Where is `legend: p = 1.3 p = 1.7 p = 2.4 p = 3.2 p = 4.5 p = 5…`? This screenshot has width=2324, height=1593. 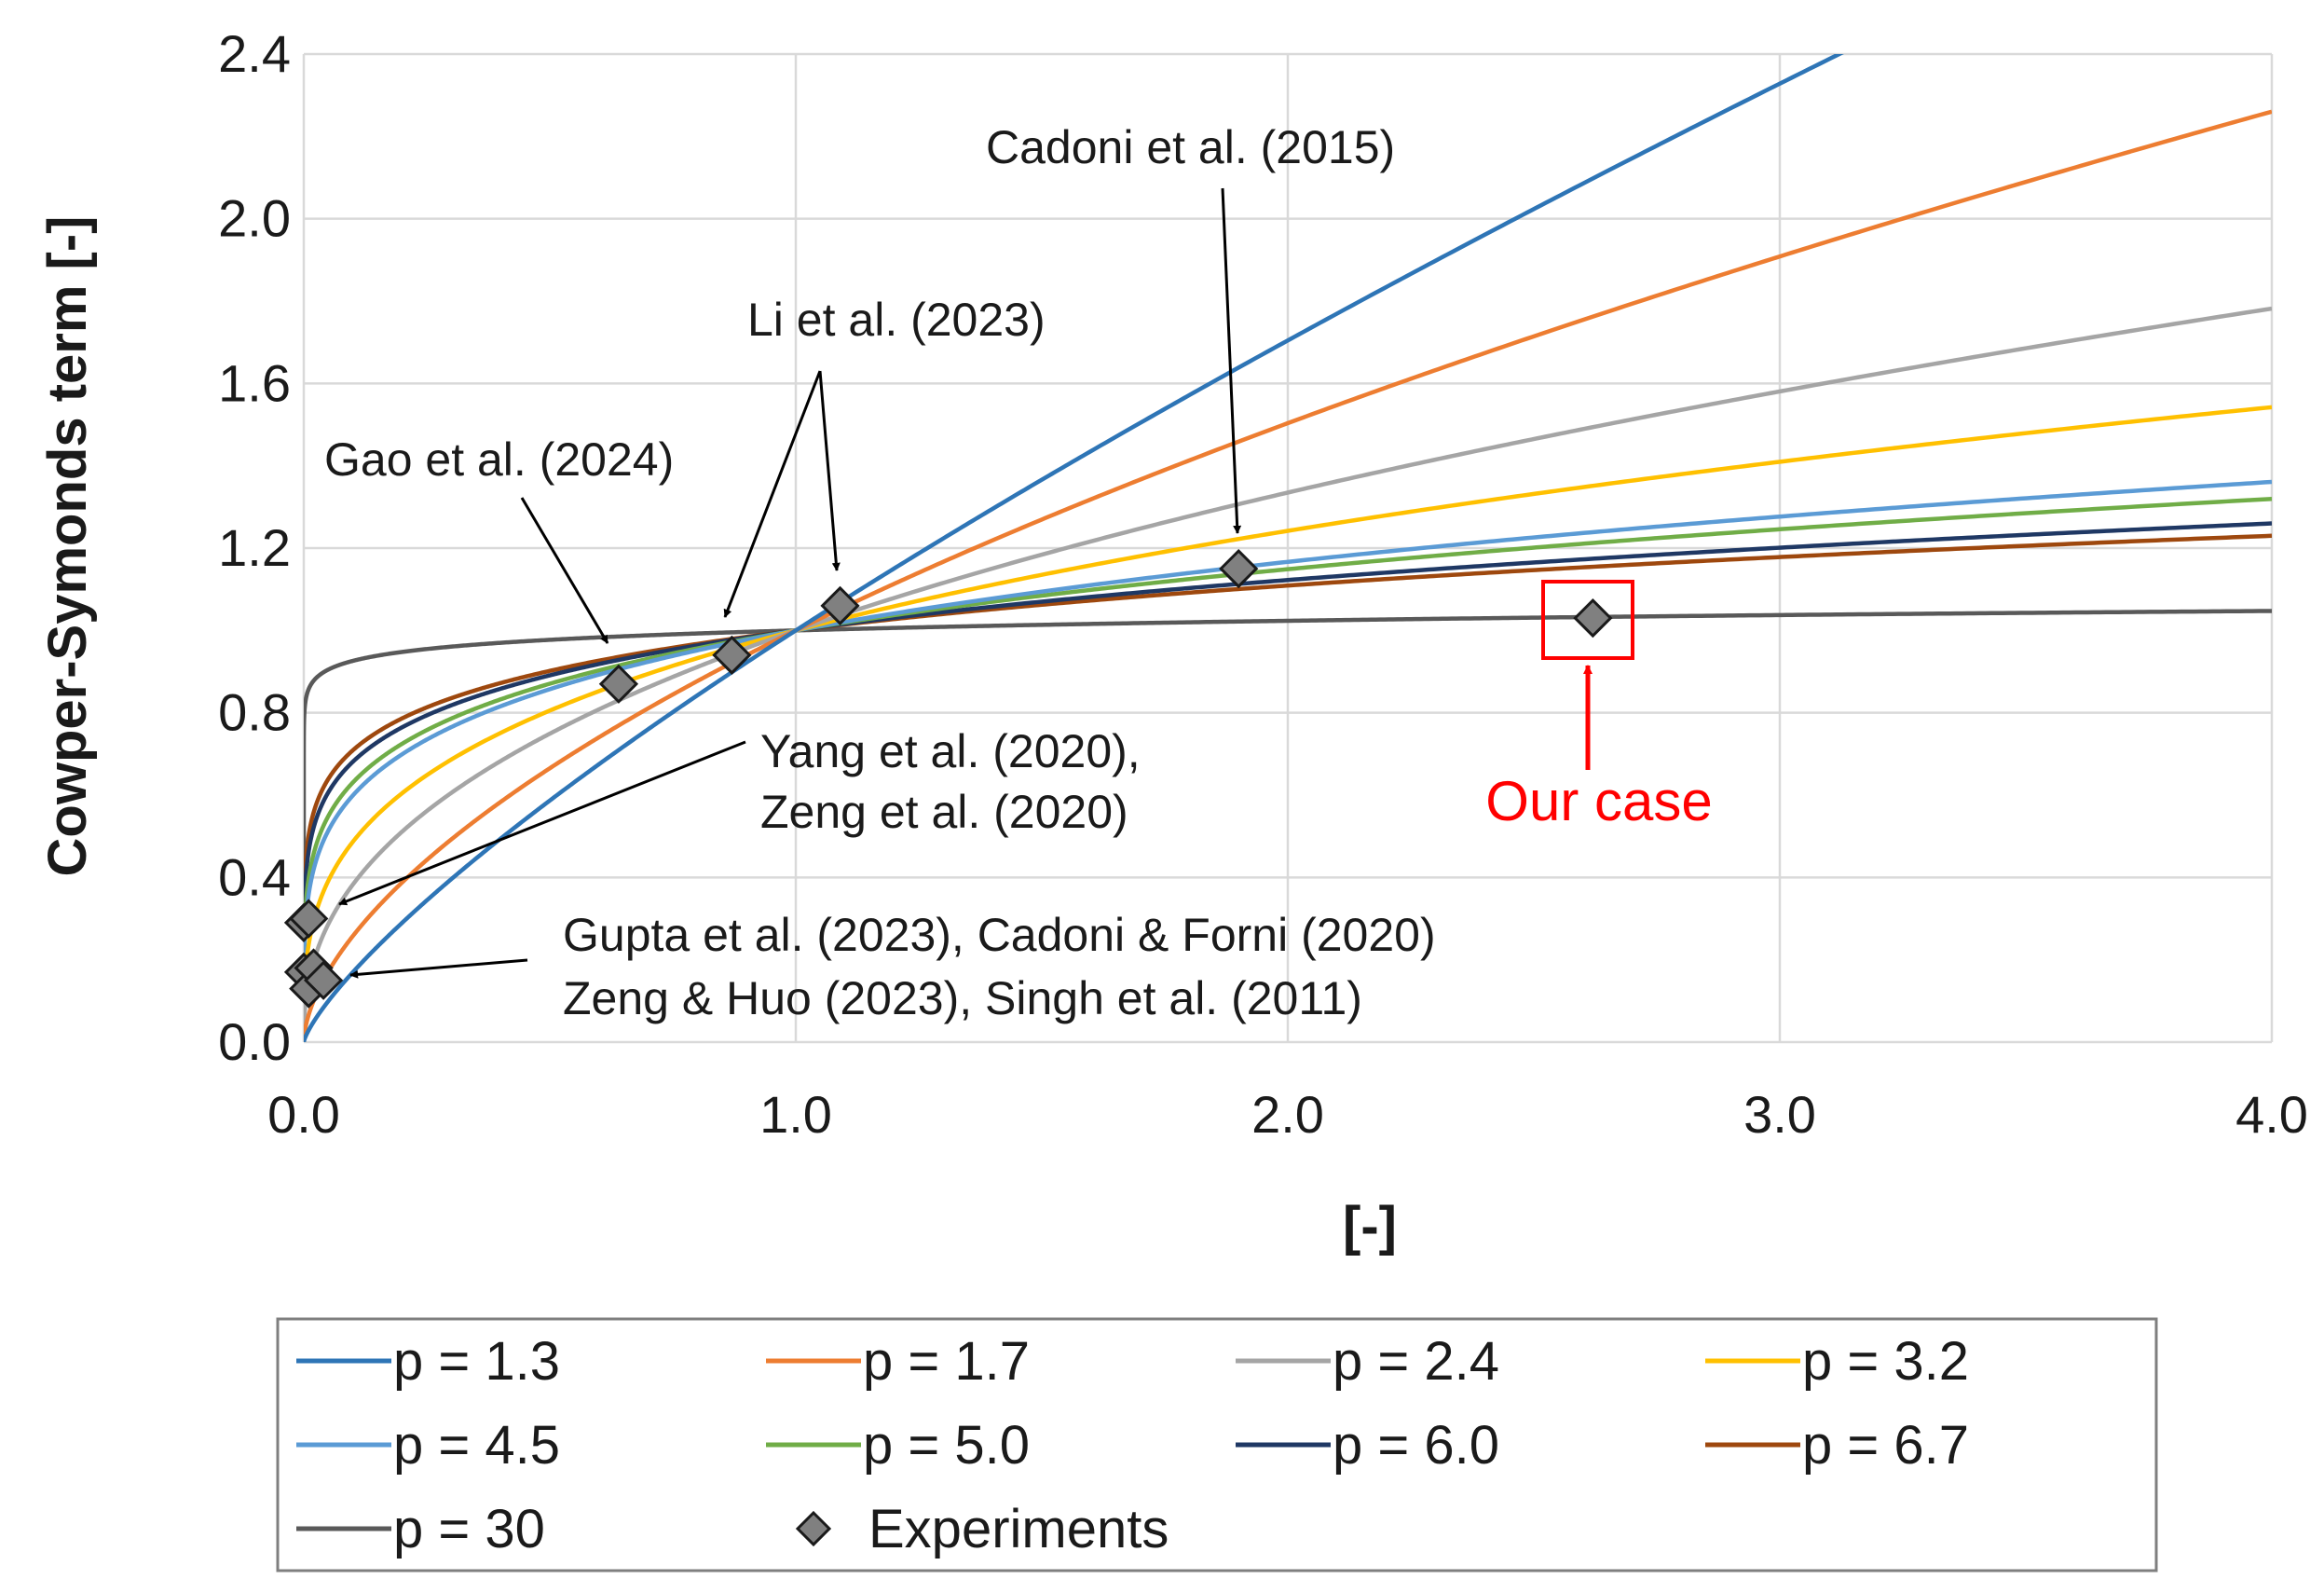 legend: p = 1.3 p = 1.7 p = 2.4 p = 3.2 p = 4.5 p = 5… is located at coordinates (1132, 1445).